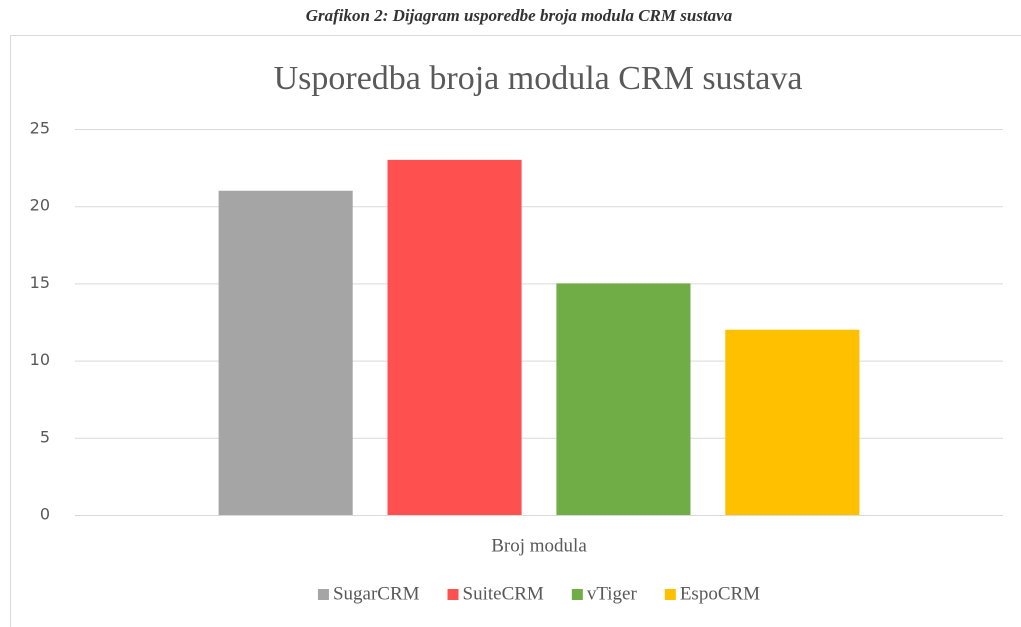 This screenshot has height=627, width=1021. What do you see at coordinates (45, 514) in the screenshot?
I see `y-tick-label: 0` at bounding box center [45, 514].